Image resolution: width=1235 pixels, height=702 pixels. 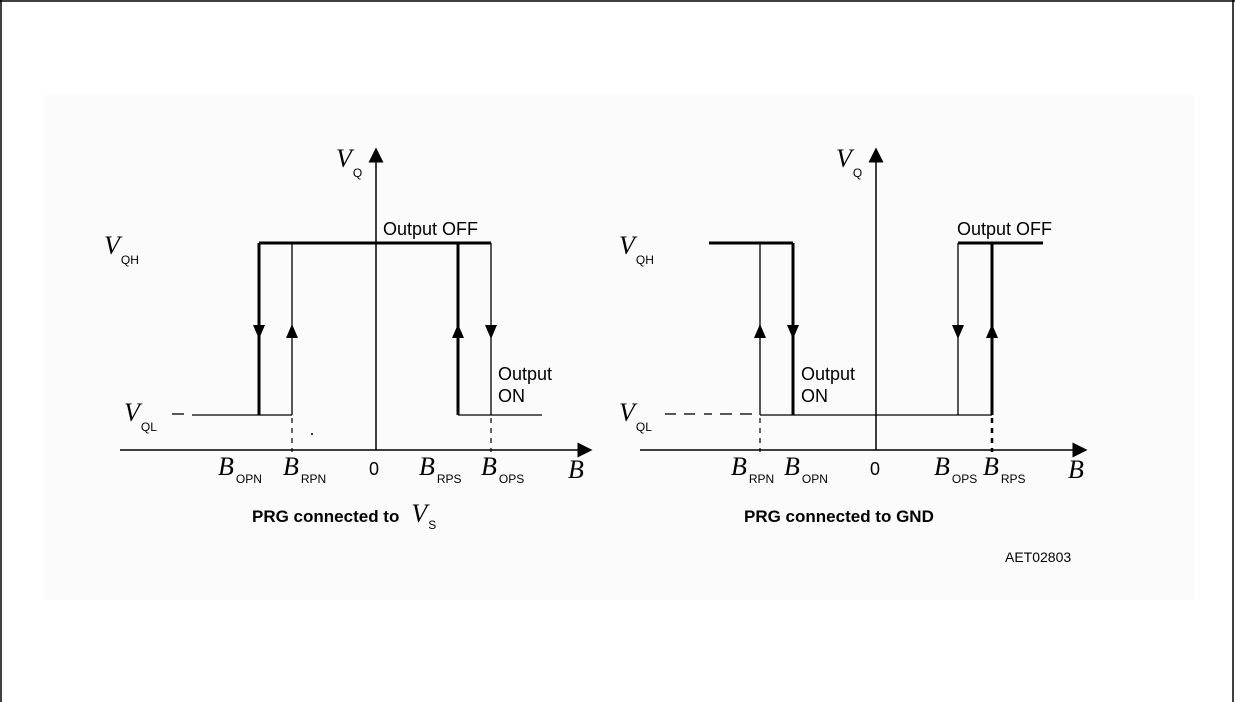 What do you see at coordinates (344, 515) in the screenshot?
I see `left-caption: PRG connected to VS` at bounding box center [344, 515].